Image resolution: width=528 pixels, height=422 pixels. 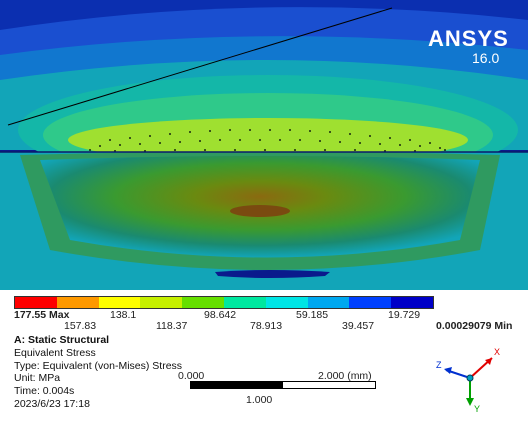 I want to click on coordinate-triad: X Y Z, so click(x=470, y=378).